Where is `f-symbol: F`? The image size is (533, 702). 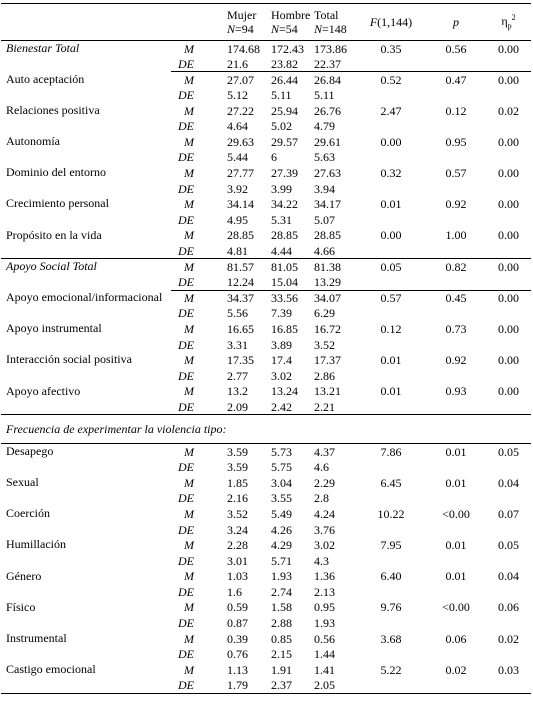 f-symbol: F is located at coordinates (373, 22).